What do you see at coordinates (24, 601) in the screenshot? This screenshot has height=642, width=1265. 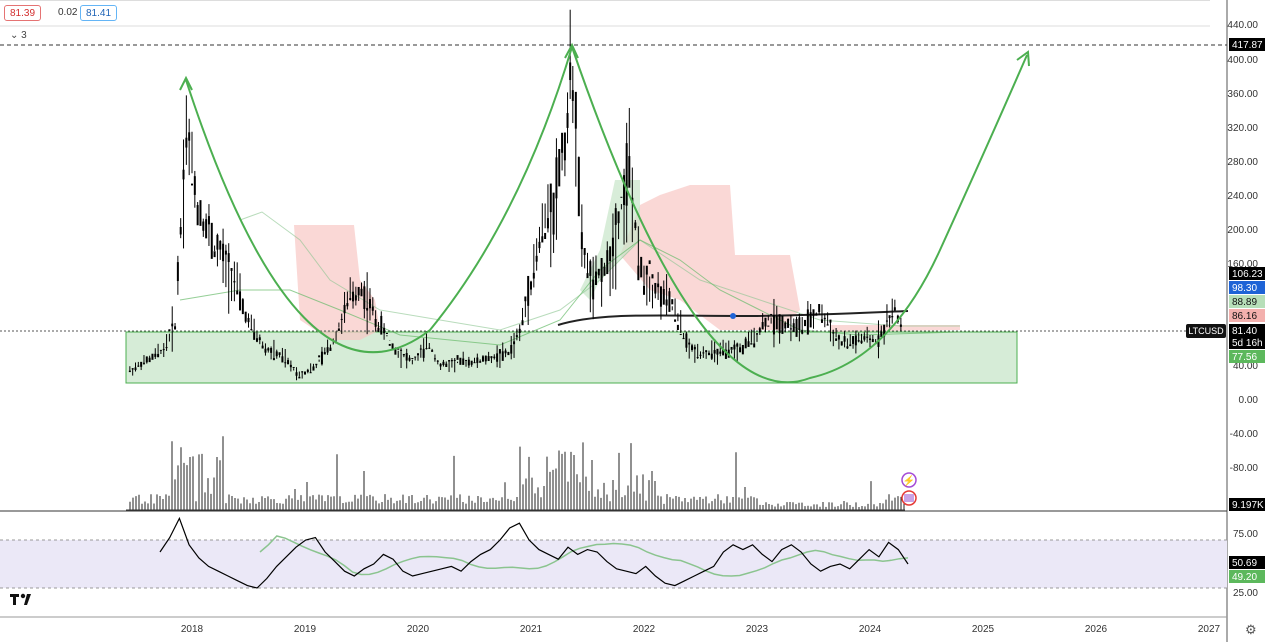 I see `tradingview-logo-icon` at bounding box center [24, 601].